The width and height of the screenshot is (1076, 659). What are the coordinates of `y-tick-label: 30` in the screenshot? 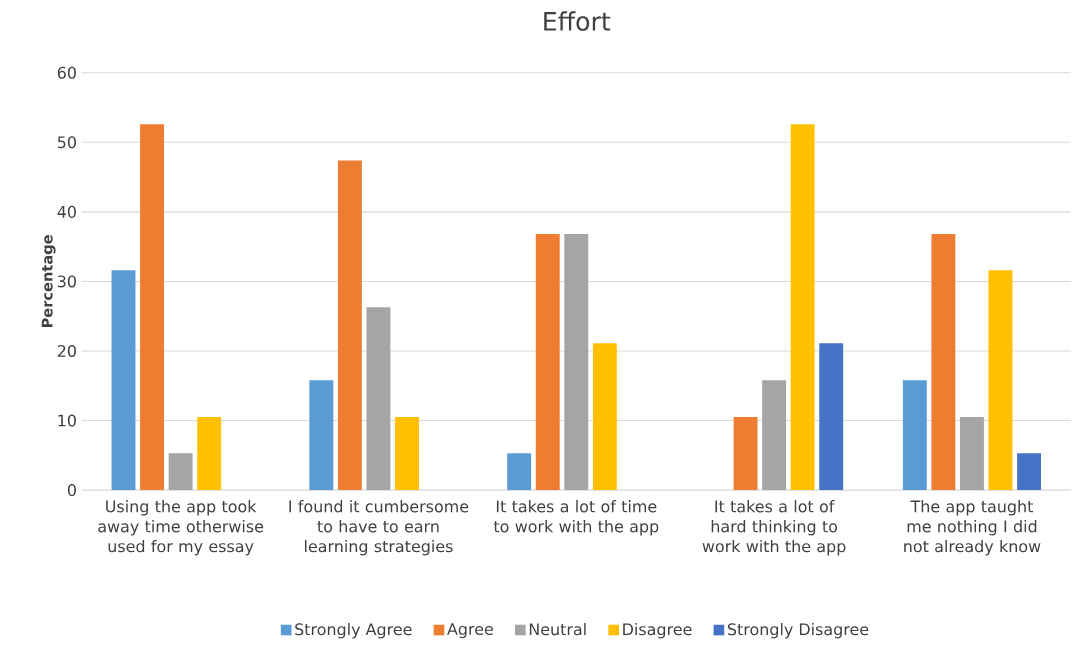 It's located at (66, 281).